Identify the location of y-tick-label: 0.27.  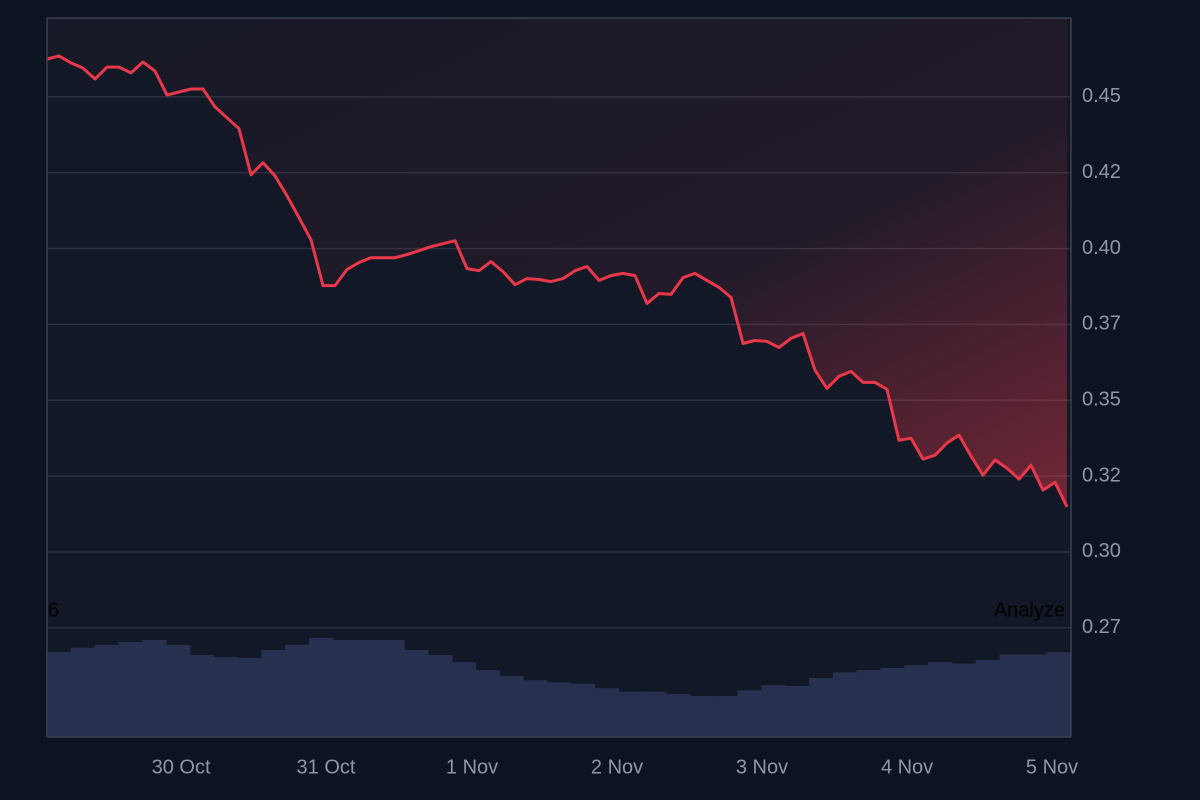
(1101, 627).